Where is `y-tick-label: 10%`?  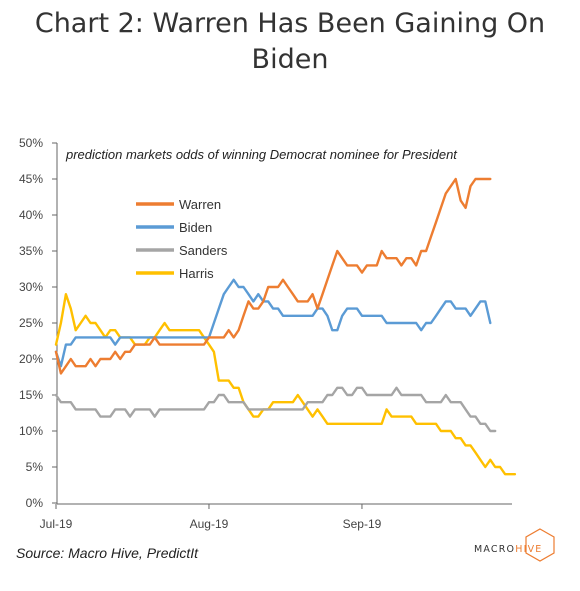 y-tick-label: 10% is located at coordinates (31, 431).